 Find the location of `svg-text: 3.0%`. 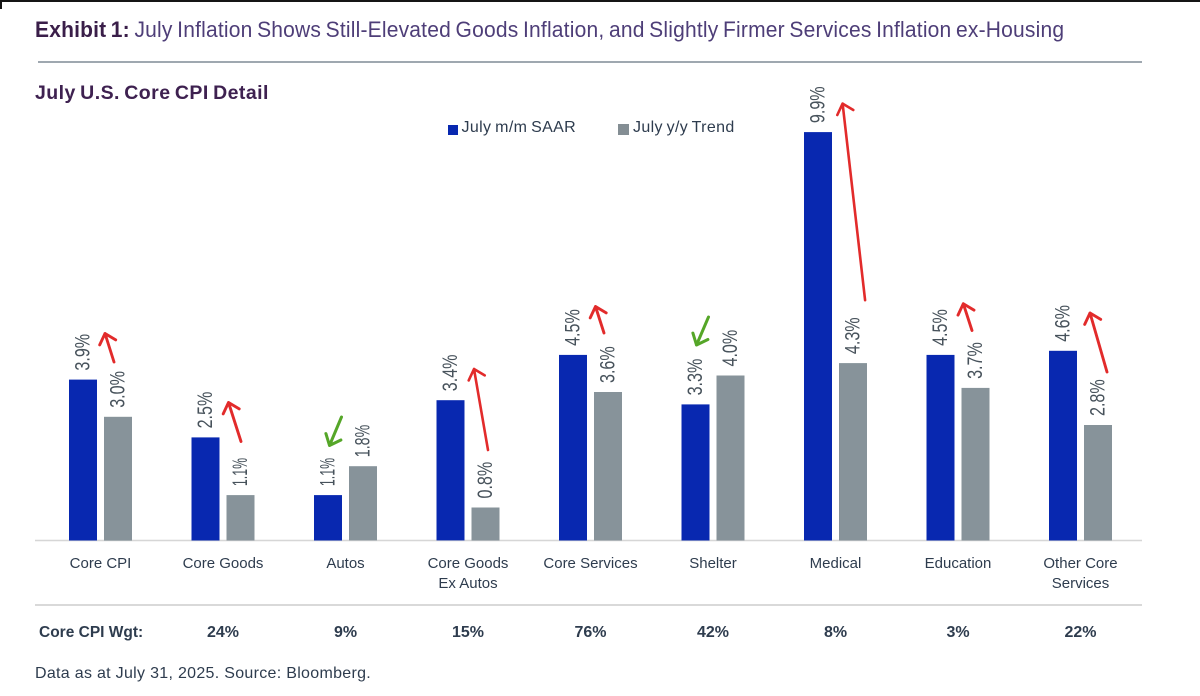

svg-text: 3.0% is located at coordinates (117, 389).